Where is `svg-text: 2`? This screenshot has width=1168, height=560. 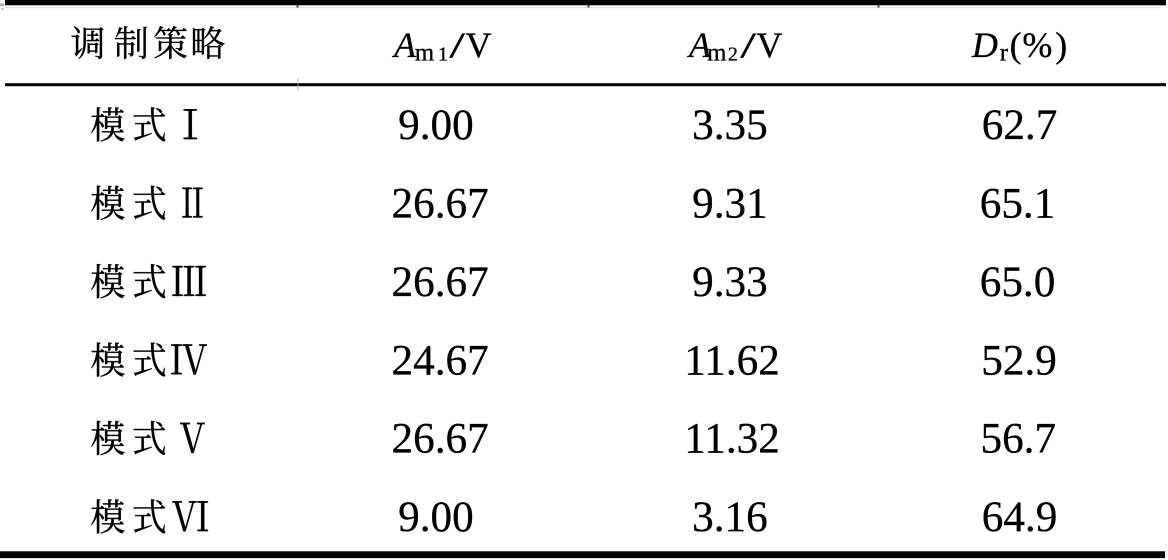
svg-text: 2 is located at coordinates (733, 55).